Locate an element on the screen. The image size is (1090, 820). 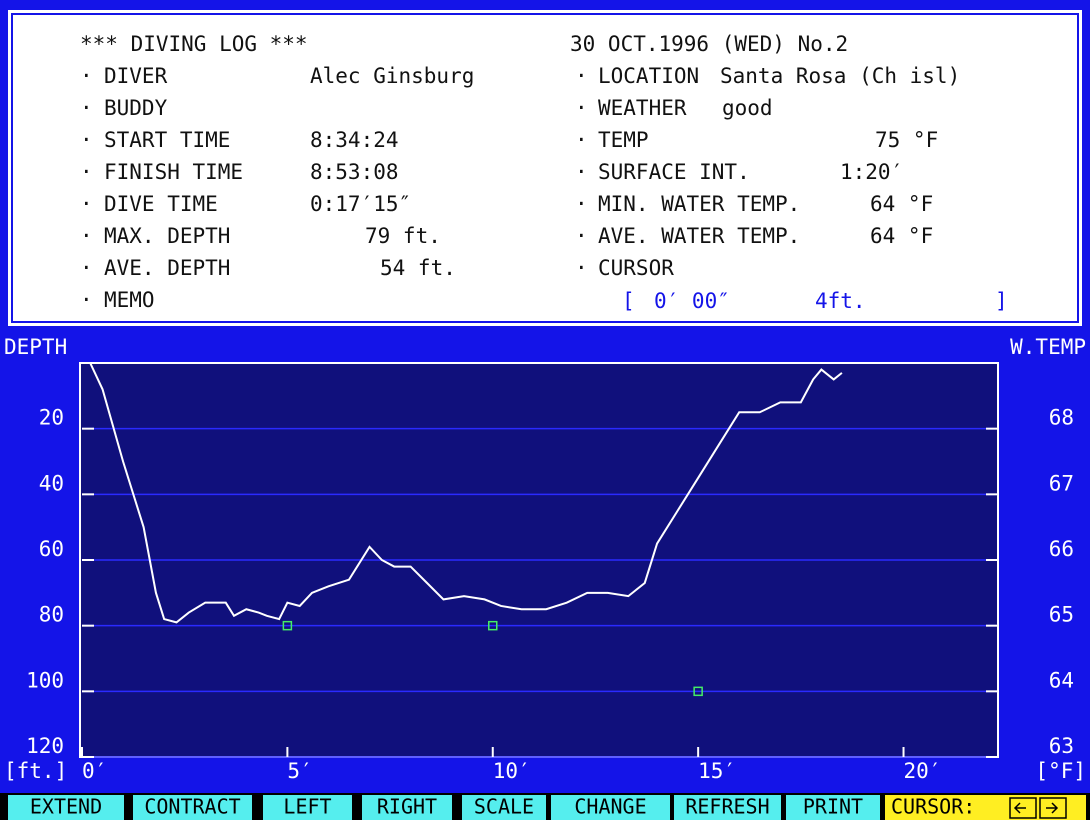
y2-tick-label: 64 is located at coordinates (1061, 680).